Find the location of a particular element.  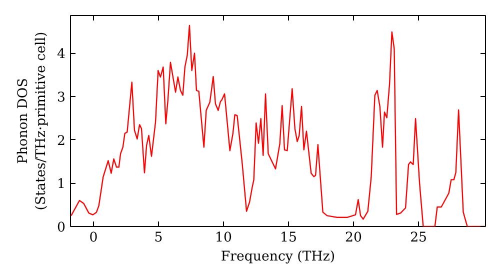

x-tick-label: 25 is located at coordinates (419, 238).